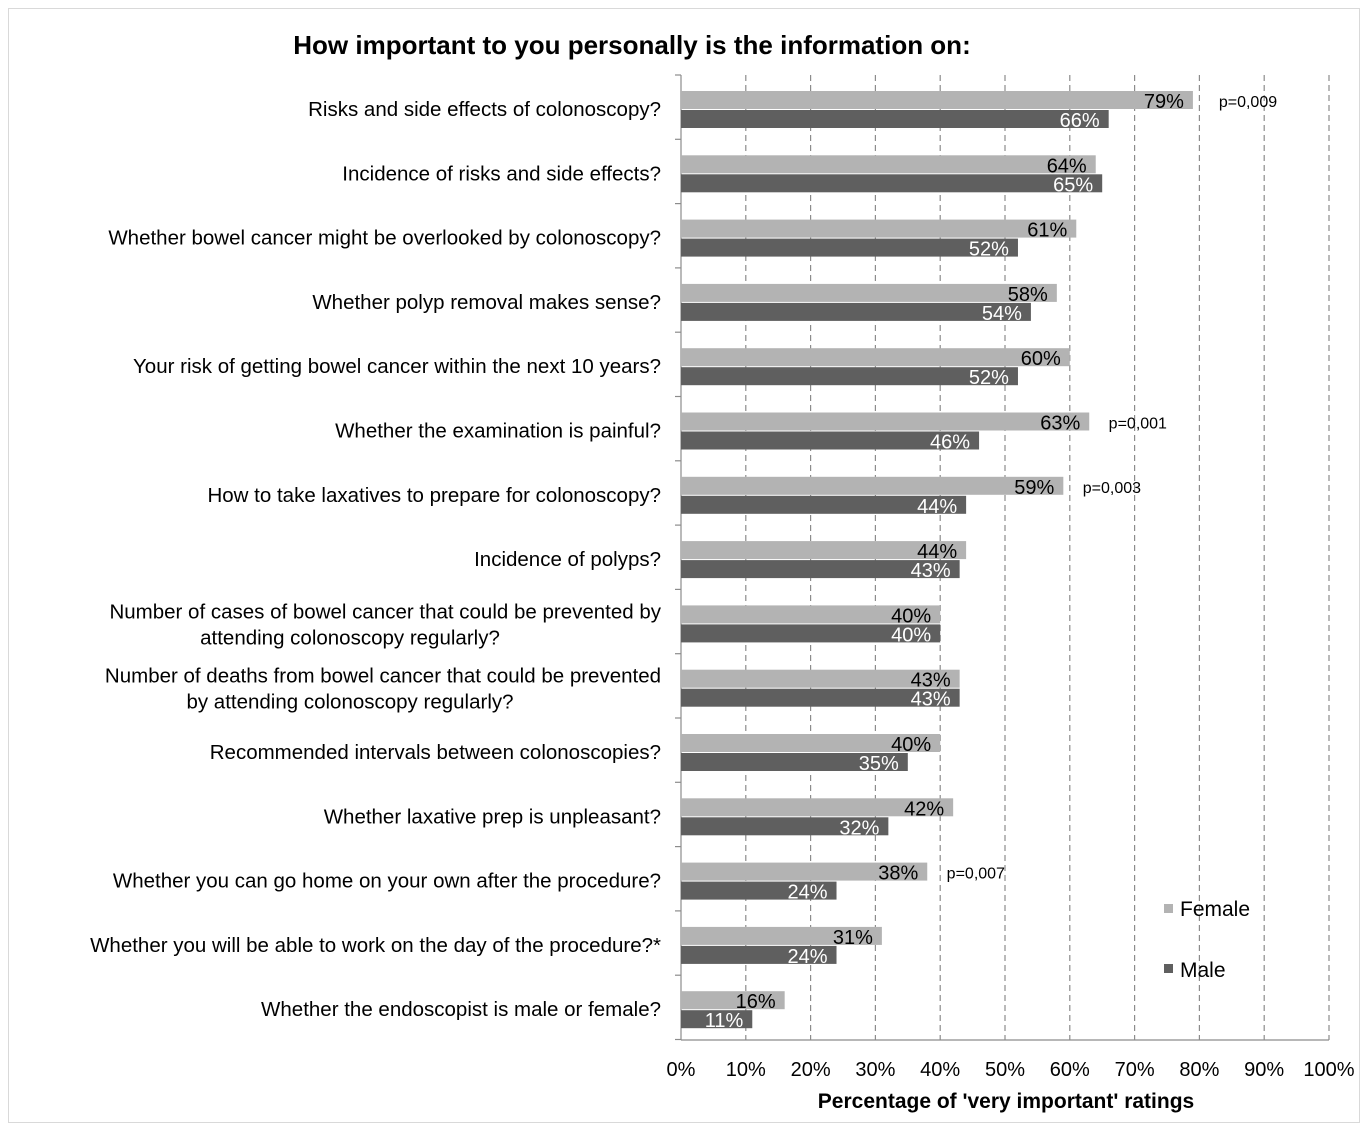 This screenshot has height=1131, width=1368. Describe the element at coordinates (937, 552) in the screenshot. I see `data-label-female: 44%` at that location.